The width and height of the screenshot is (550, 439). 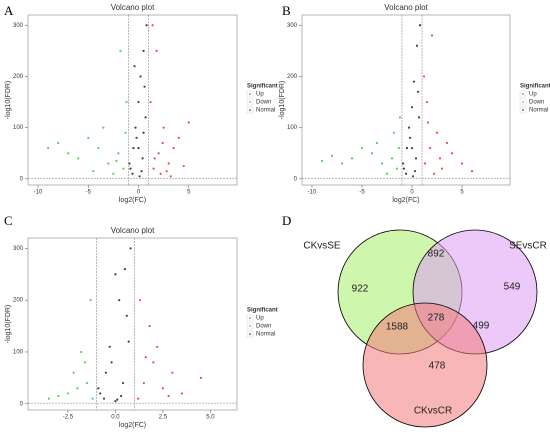 What do you see at coordinates (406, 100) in the screenshot?
I see `plot-frame` at bounding box center [406, 100].